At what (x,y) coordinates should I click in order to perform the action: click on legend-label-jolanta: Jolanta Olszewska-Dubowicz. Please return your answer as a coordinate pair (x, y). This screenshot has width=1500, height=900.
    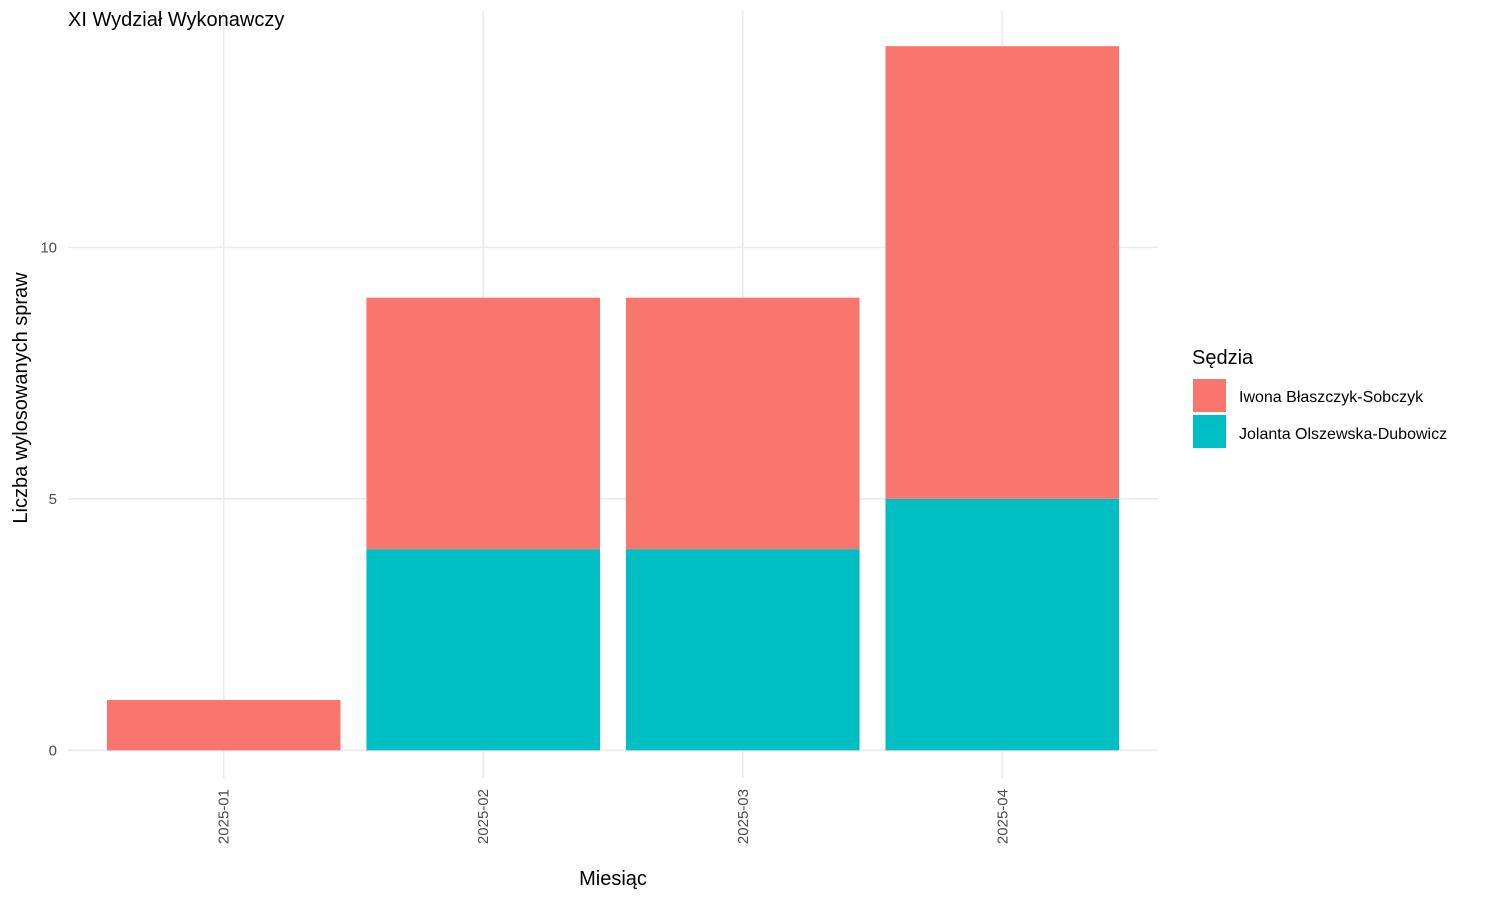
    Looking at the image, I should click on (1343, 434).